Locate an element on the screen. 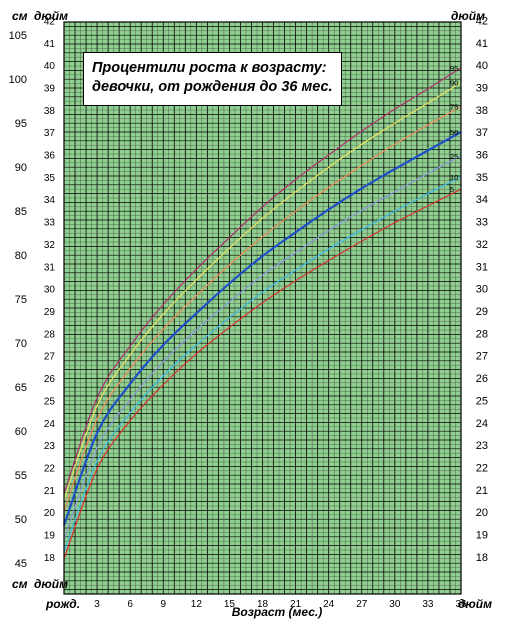  inch-tick-label-right: 22 is located at coordinates (482, 468).